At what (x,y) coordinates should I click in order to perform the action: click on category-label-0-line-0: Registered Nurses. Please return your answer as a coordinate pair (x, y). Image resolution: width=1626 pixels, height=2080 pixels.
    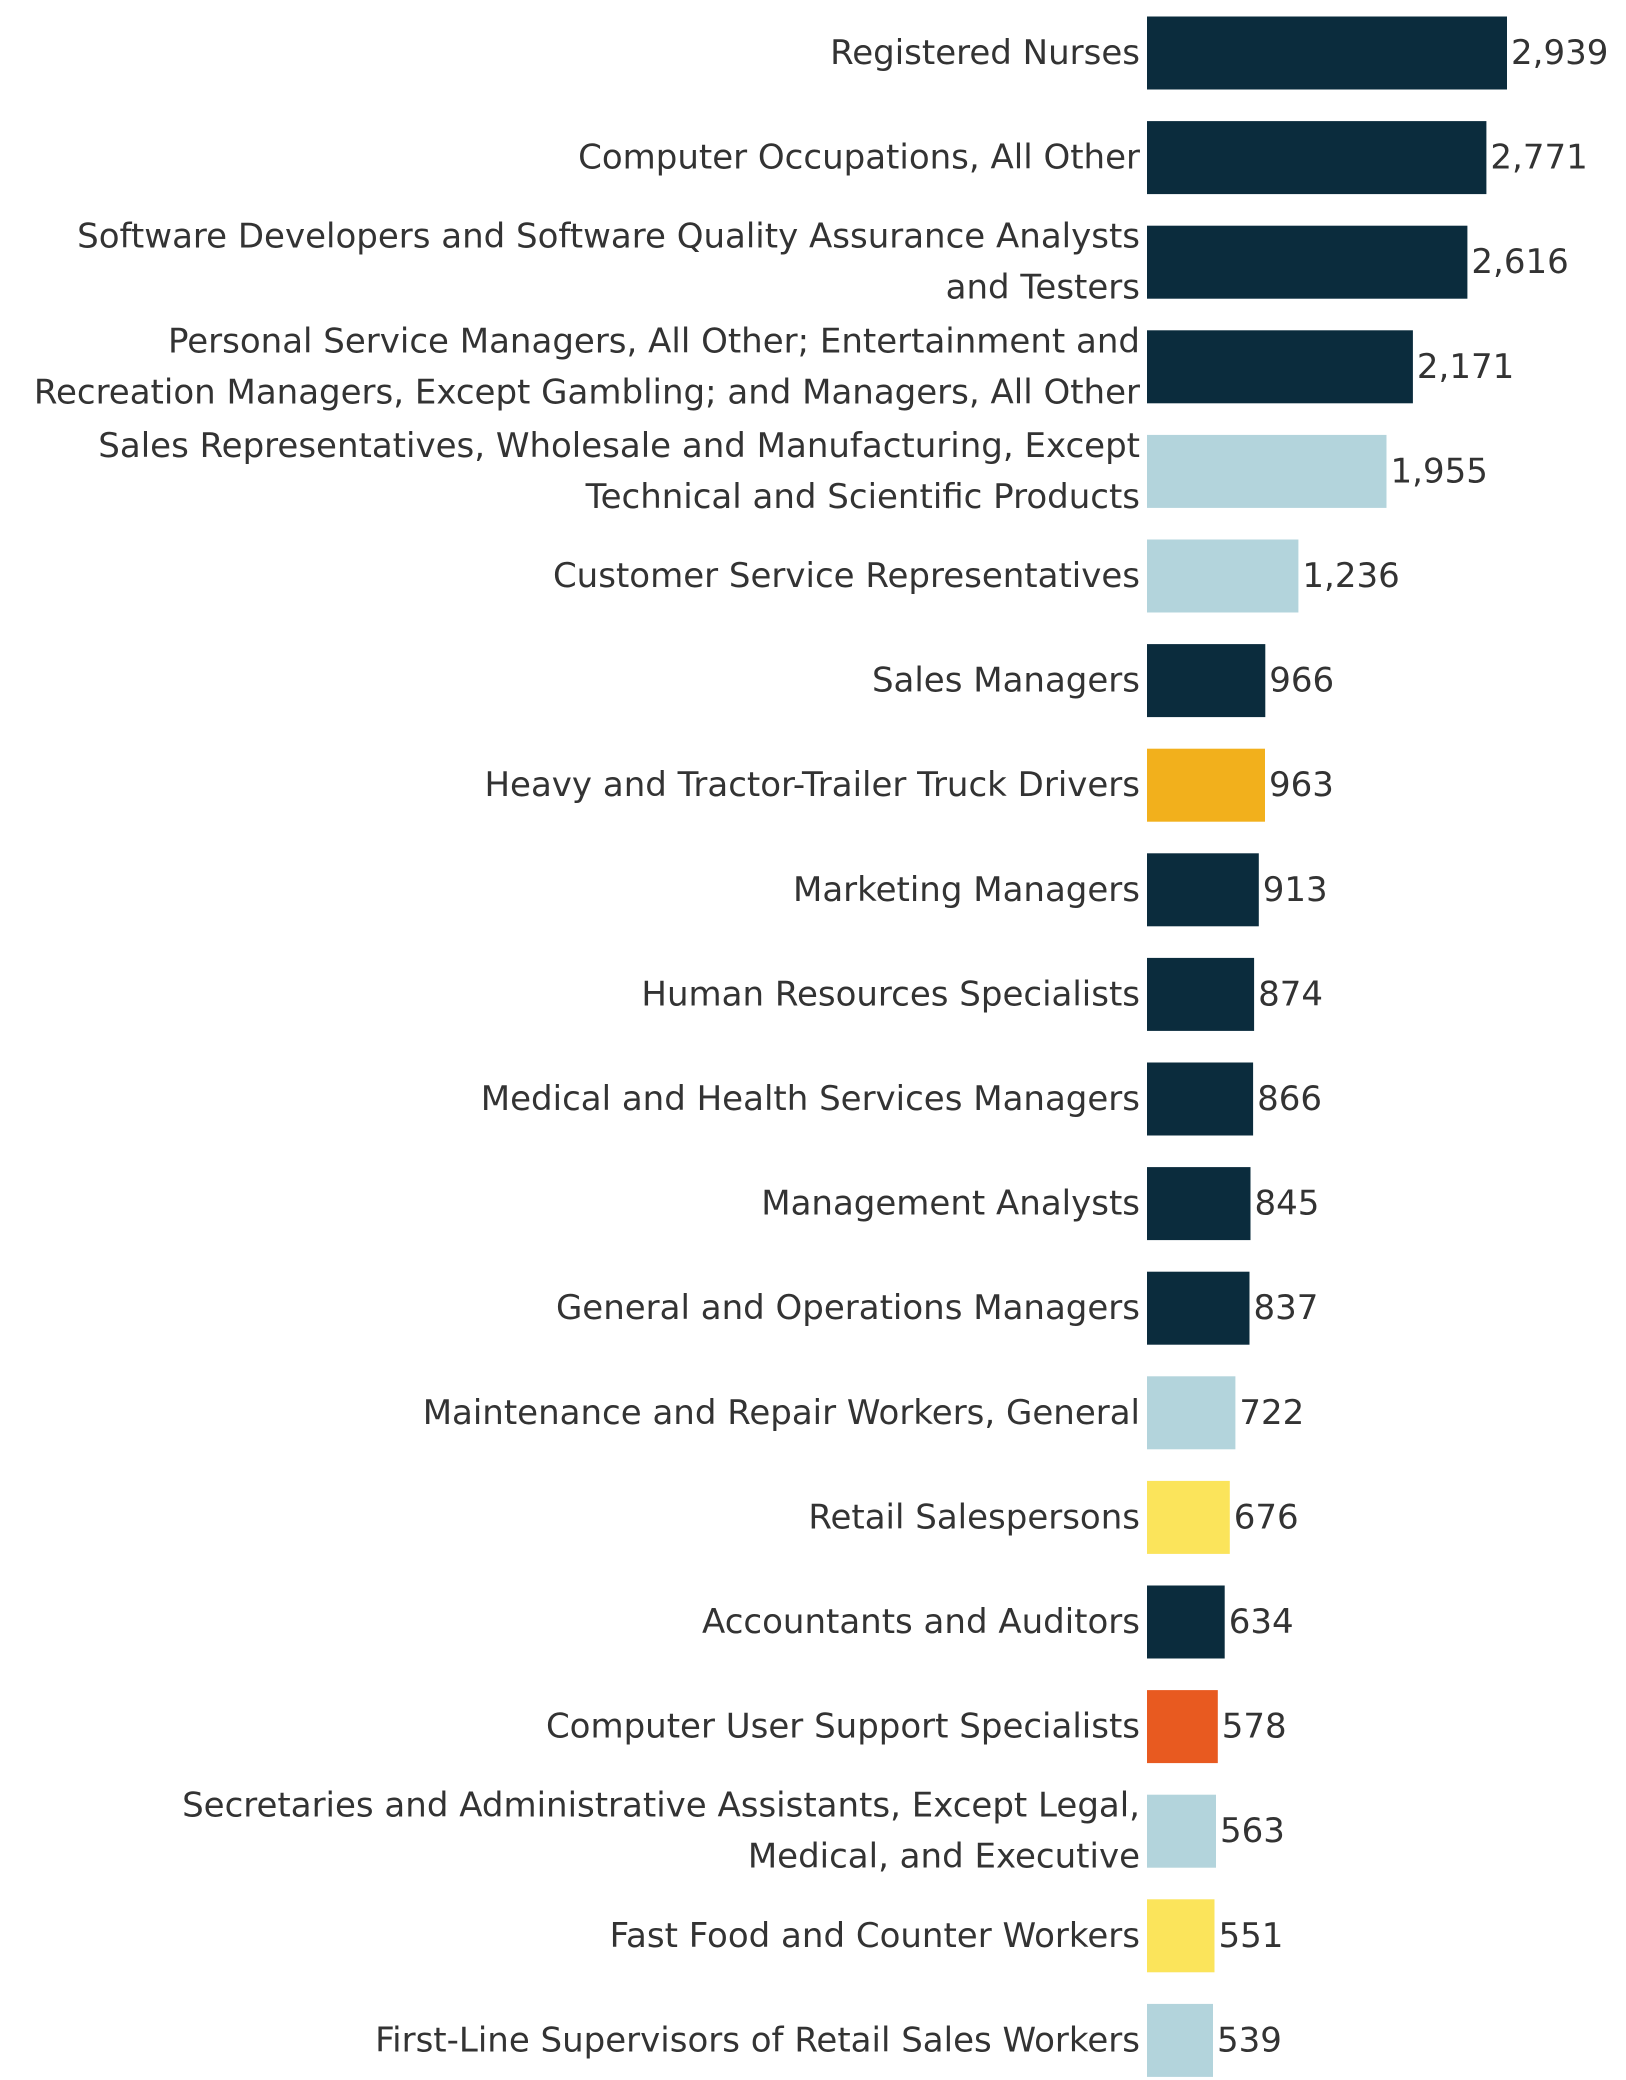
    Looking at the image, I should click on (985, 53).